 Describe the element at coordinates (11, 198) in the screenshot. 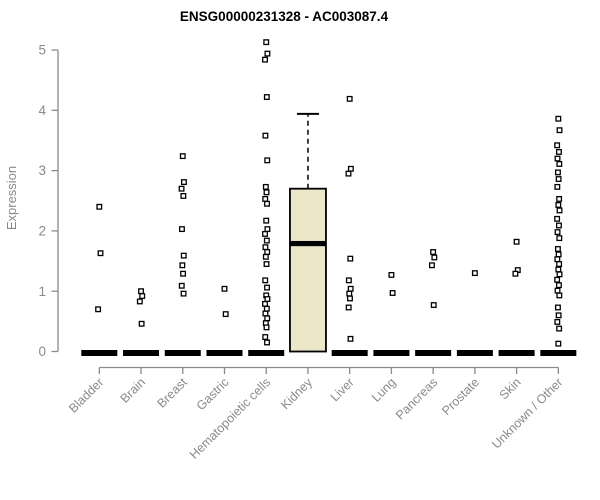

I see `y-axis-title: Expression` at that location.